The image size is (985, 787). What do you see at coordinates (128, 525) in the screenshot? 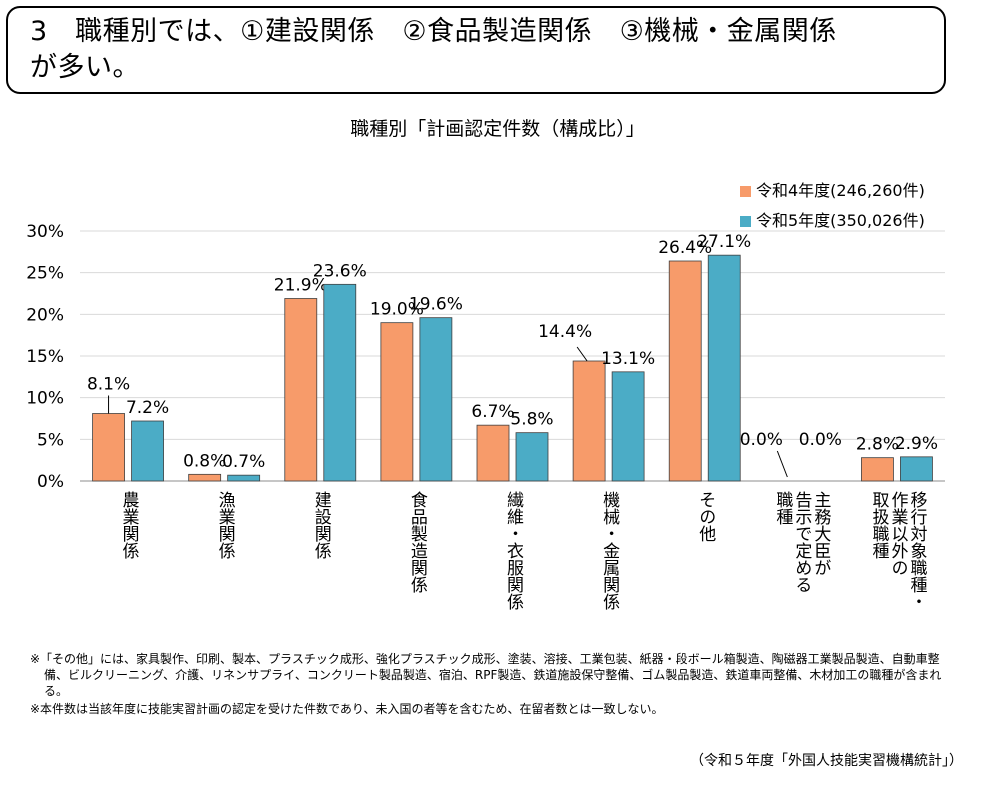
I see `category-label: 農業関係` at bounding box center [128, 525].